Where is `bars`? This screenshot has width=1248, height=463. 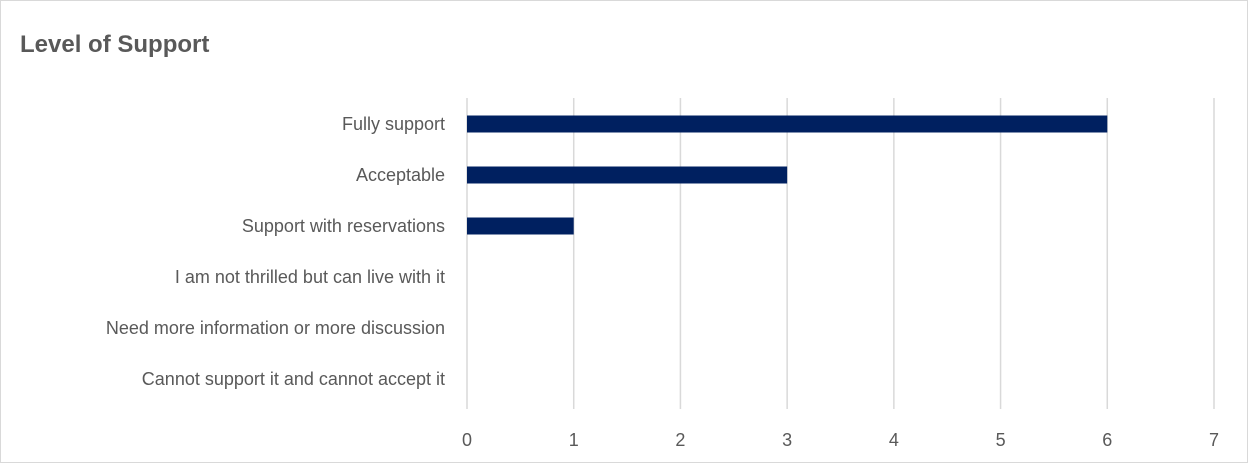 bars is located at coordinates (787, 175).